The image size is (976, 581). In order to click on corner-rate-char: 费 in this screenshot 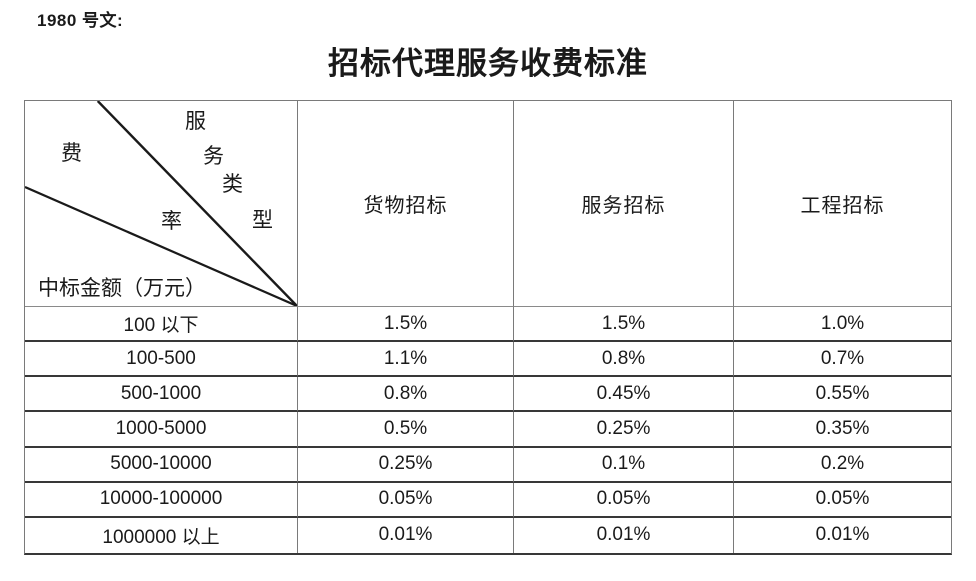, I will do `click(71, 153)`.